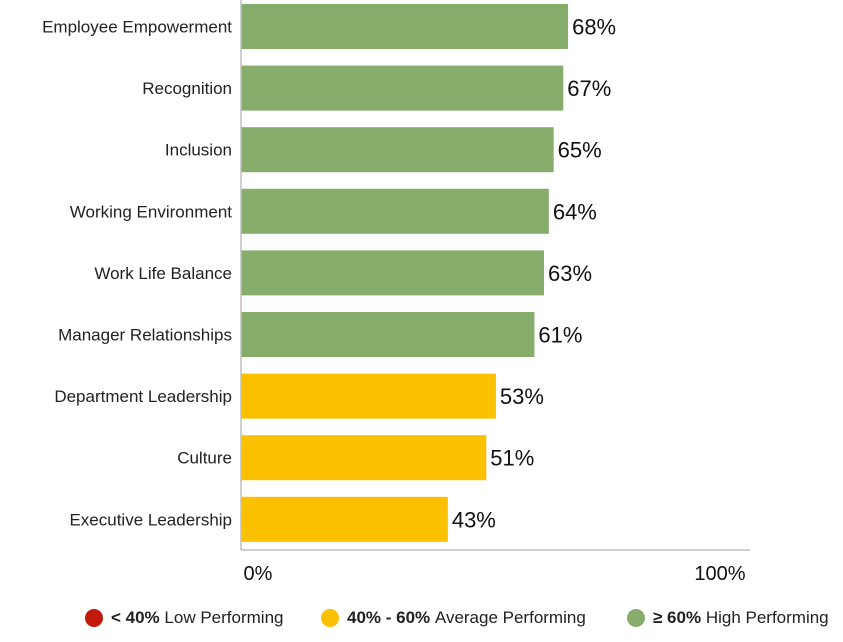 The image size is (843, 642). What do you see at coordinates (151, 211) in the screenshot?
I see `category-label: Working Environment` at bounding box center [151, 211].